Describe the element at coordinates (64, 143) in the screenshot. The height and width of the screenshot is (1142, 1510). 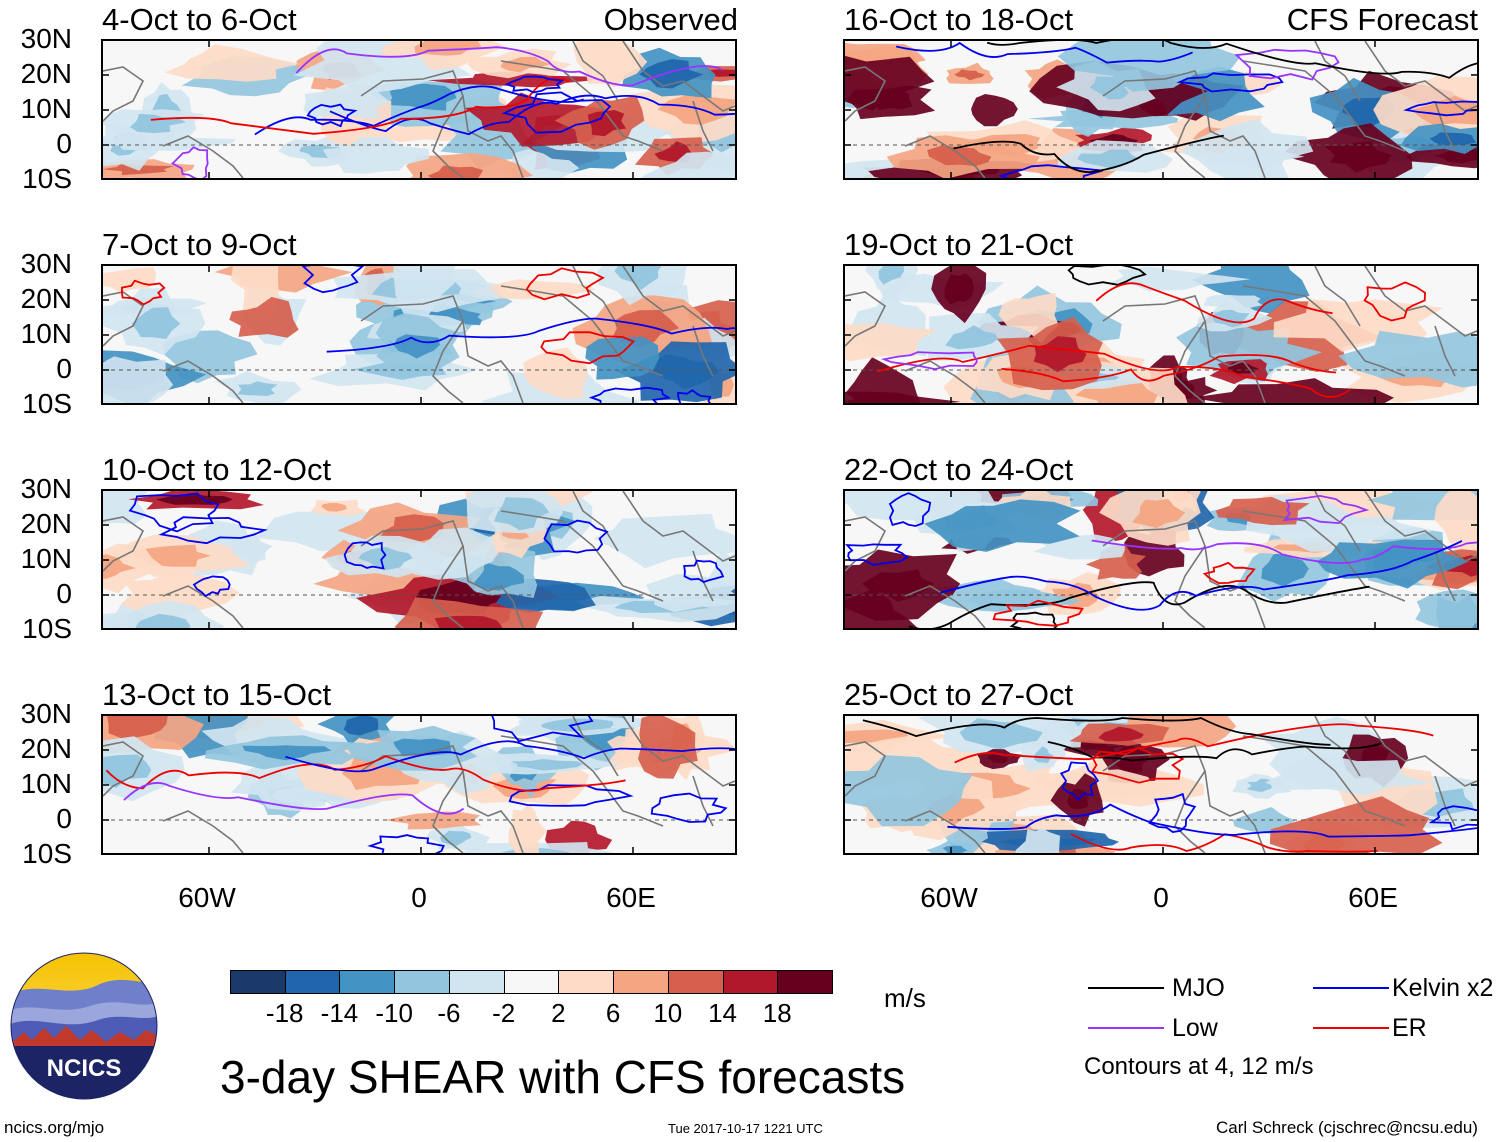
I see `lat-label: 0` at that location.